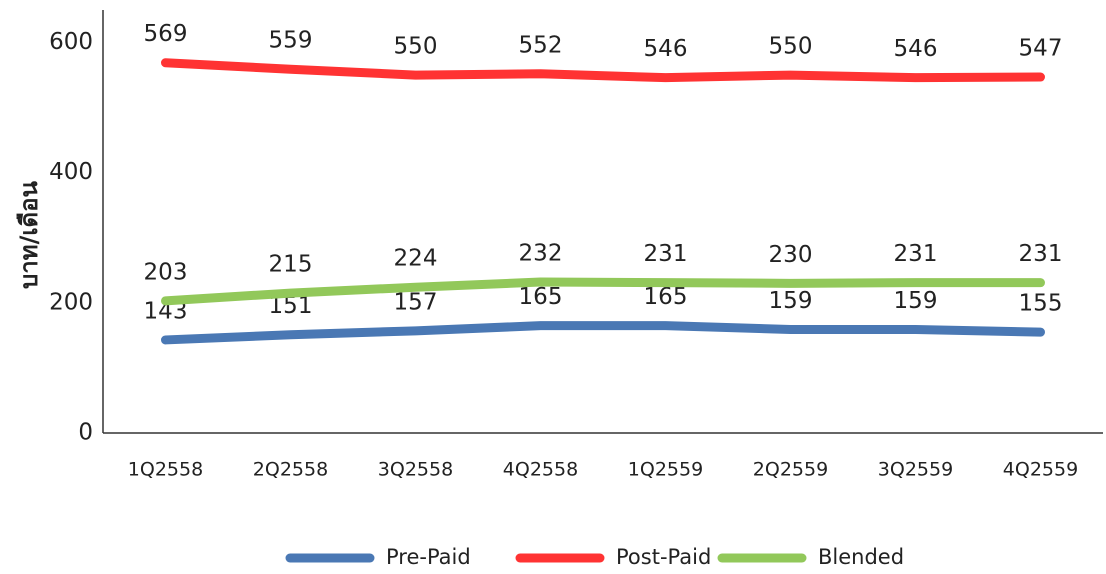 This screenshot has width=1106, height=574. What do you see at coordinates (71, 42) in the screenshot?
I see `y-tick-label: 600` at bounding box center [71, 42].